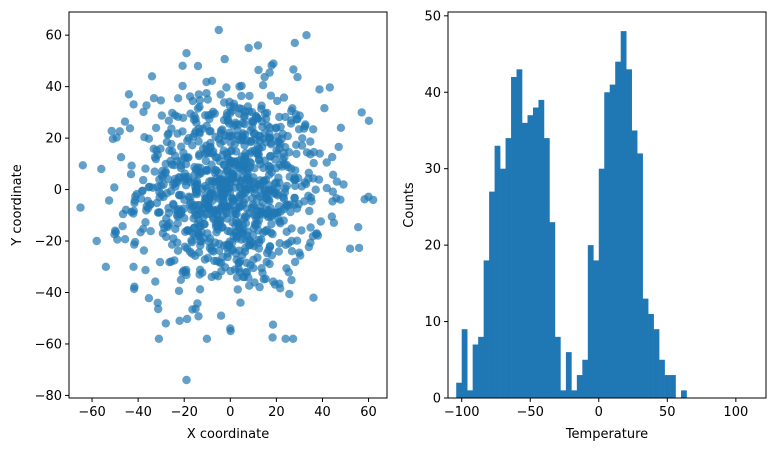 This screenshot has height=450, width=776. Describe the element at coordinates (432, 169) in the screenshot. I see `histogram-y-tick-label: 30` at that location.